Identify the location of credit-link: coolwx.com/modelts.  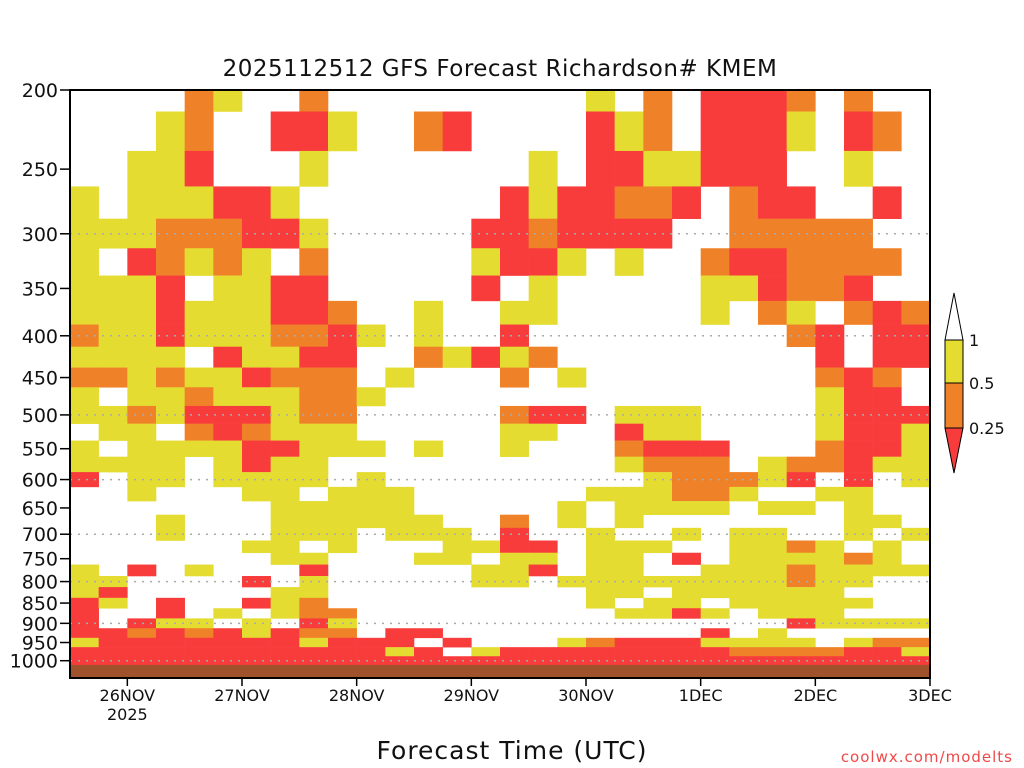
(927, 757).